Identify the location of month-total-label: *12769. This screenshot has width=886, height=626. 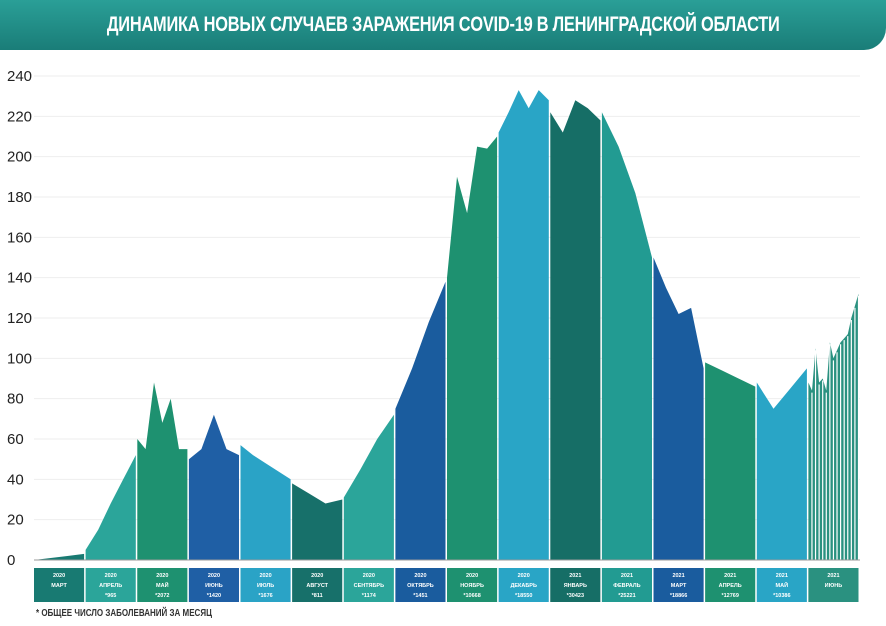
(729, 596).